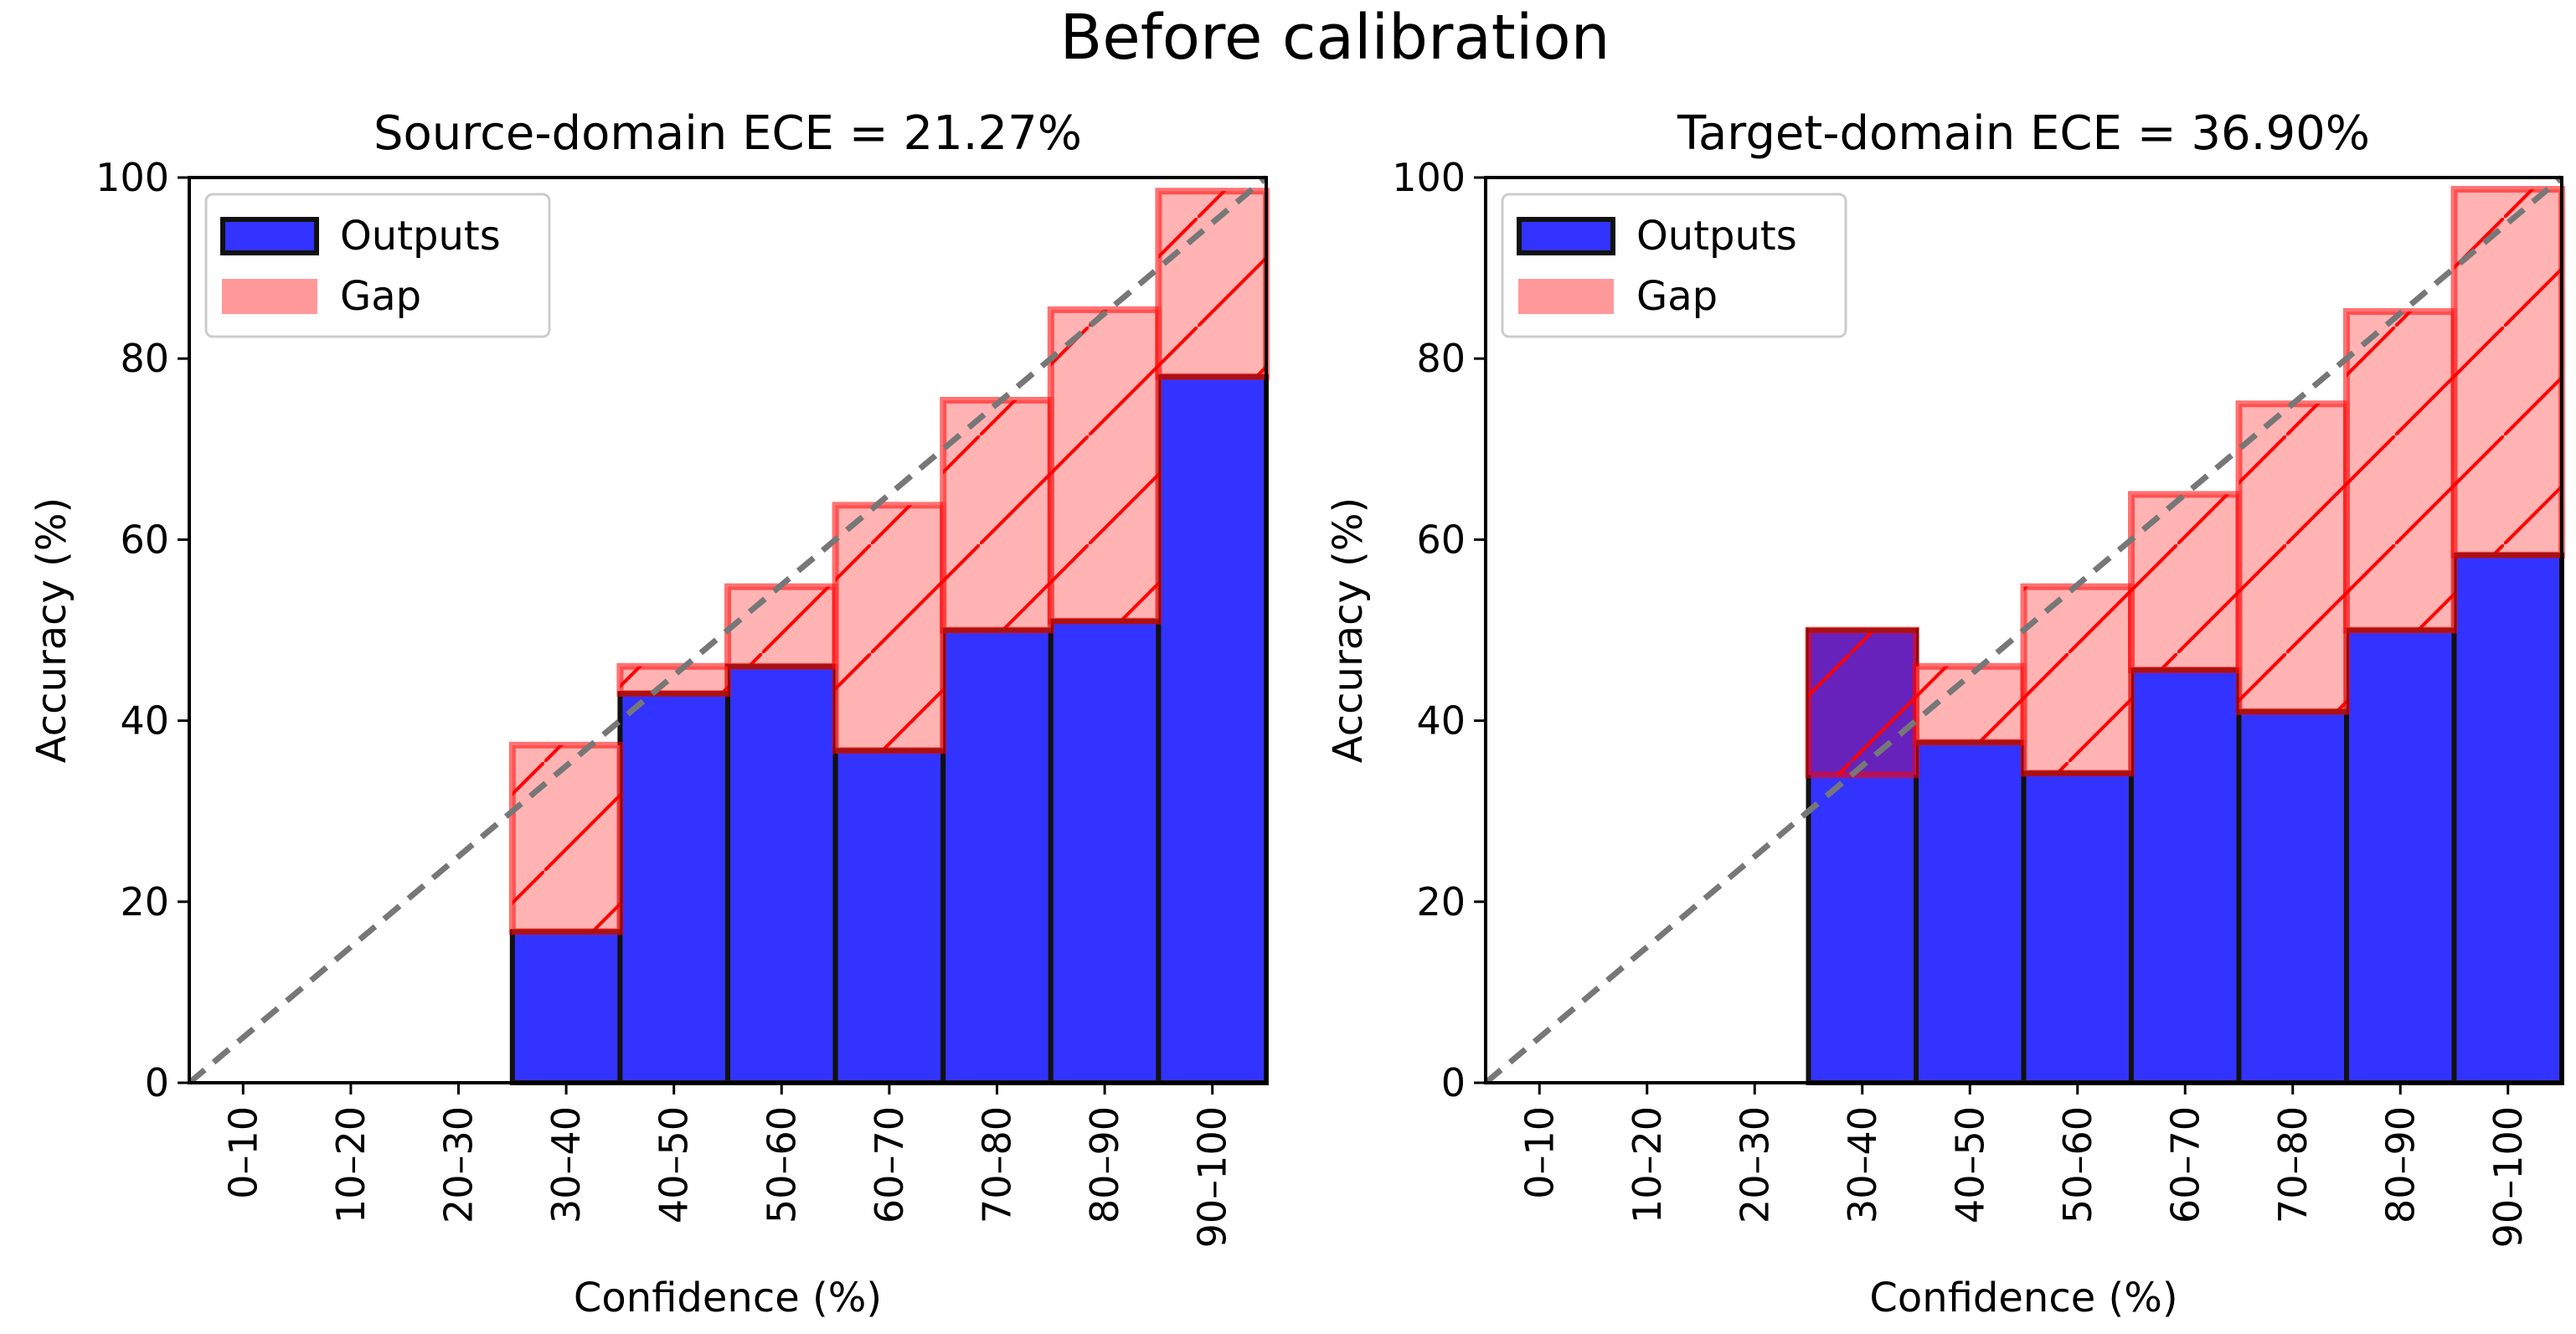 The width and height of the screenshot is (2576, 1334). Describe the element at coordinates (728, 133) in the screenshot. I see `chart-title: Source-domain ECE = 21.27%` at that location.